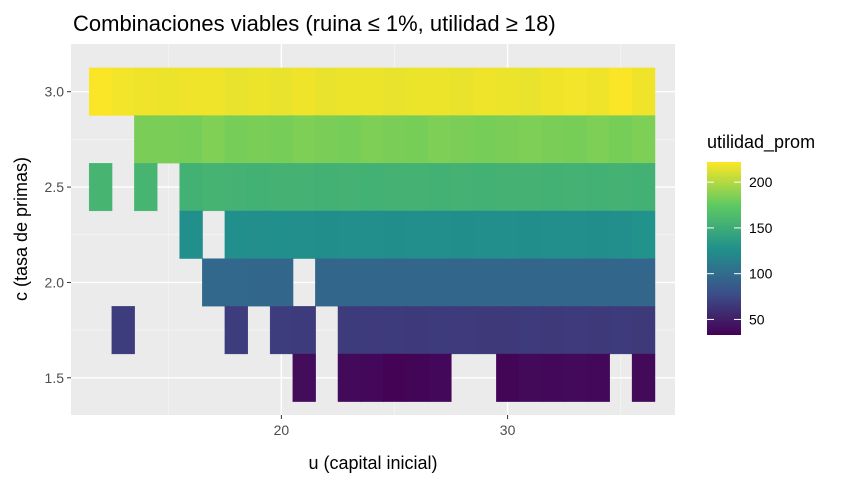 Image resolution: width=859 pixels, height=483 pixels. Describe the element at coordinates (55, 187) in the screenshot. I see `y-tick-label: 2.5` at that location.